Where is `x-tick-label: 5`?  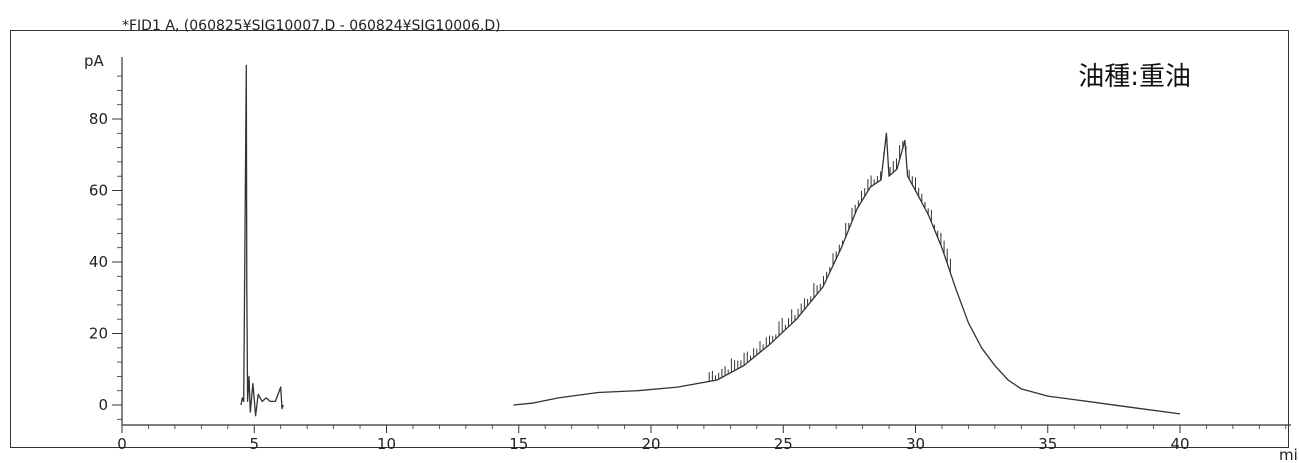
x-tick-label: 5 is located at coordinates (254, 444).